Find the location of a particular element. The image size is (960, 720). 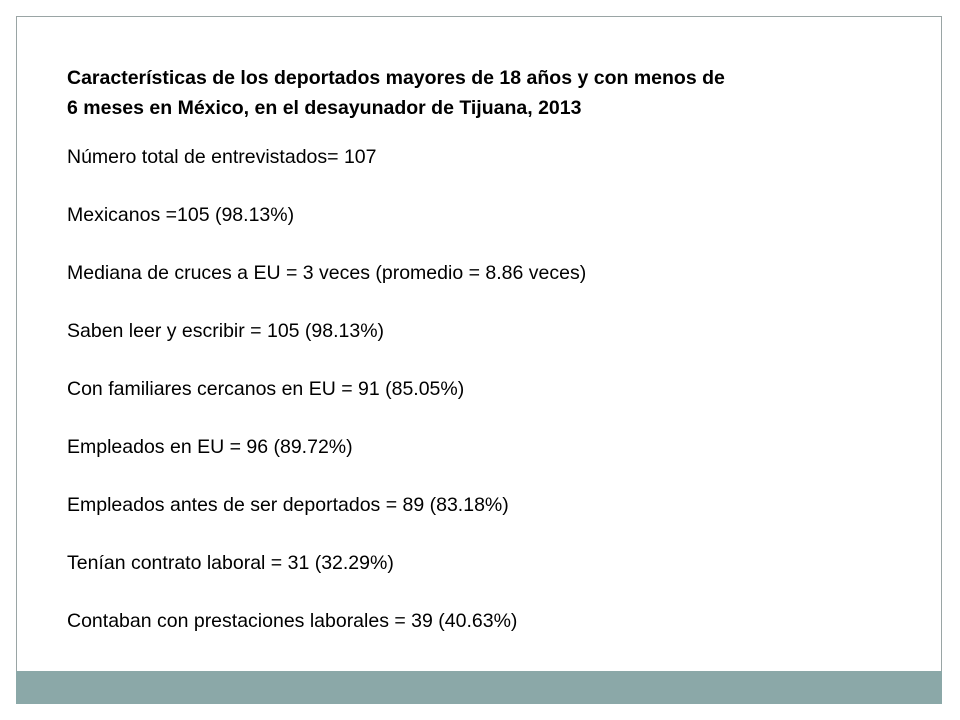

stat-total-interviewed: Número total de entrevistados= 107 is located at coordinates (222, 157).